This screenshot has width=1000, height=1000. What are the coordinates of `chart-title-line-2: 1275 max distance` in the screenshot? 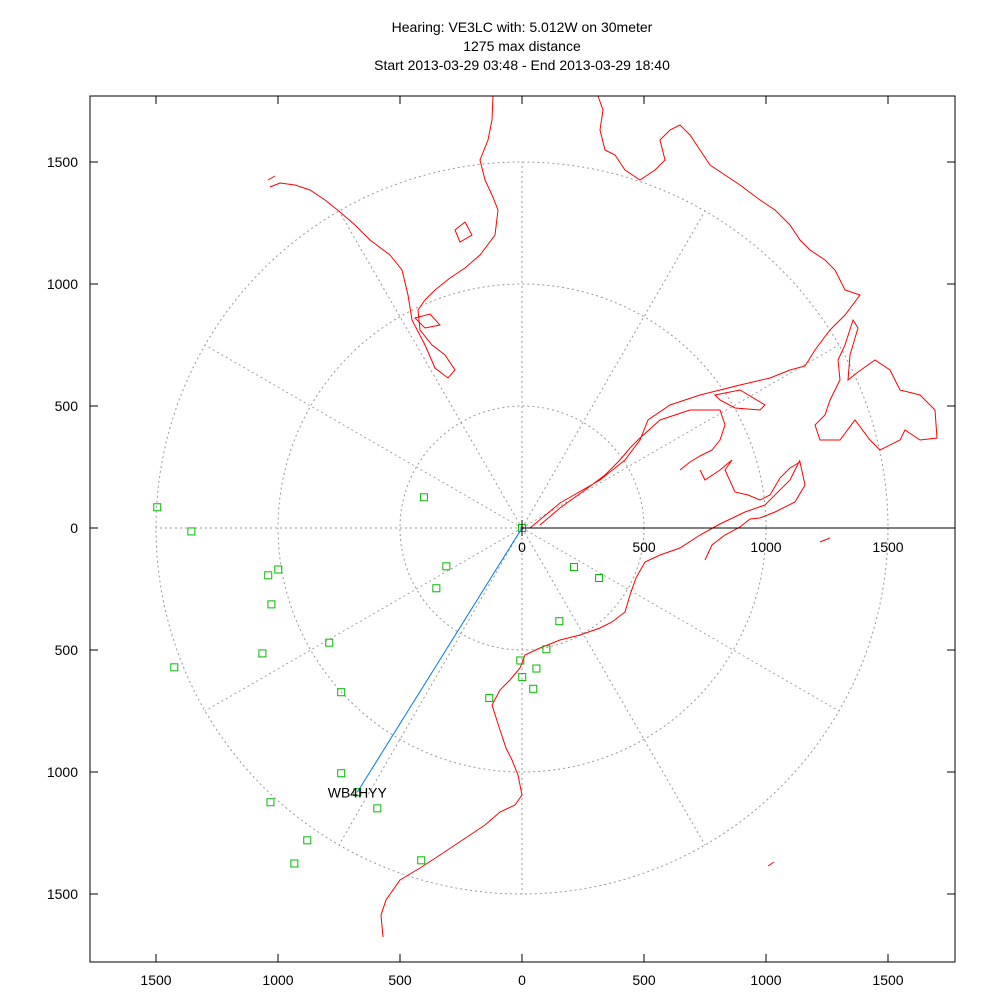 It's located at (522, 46).